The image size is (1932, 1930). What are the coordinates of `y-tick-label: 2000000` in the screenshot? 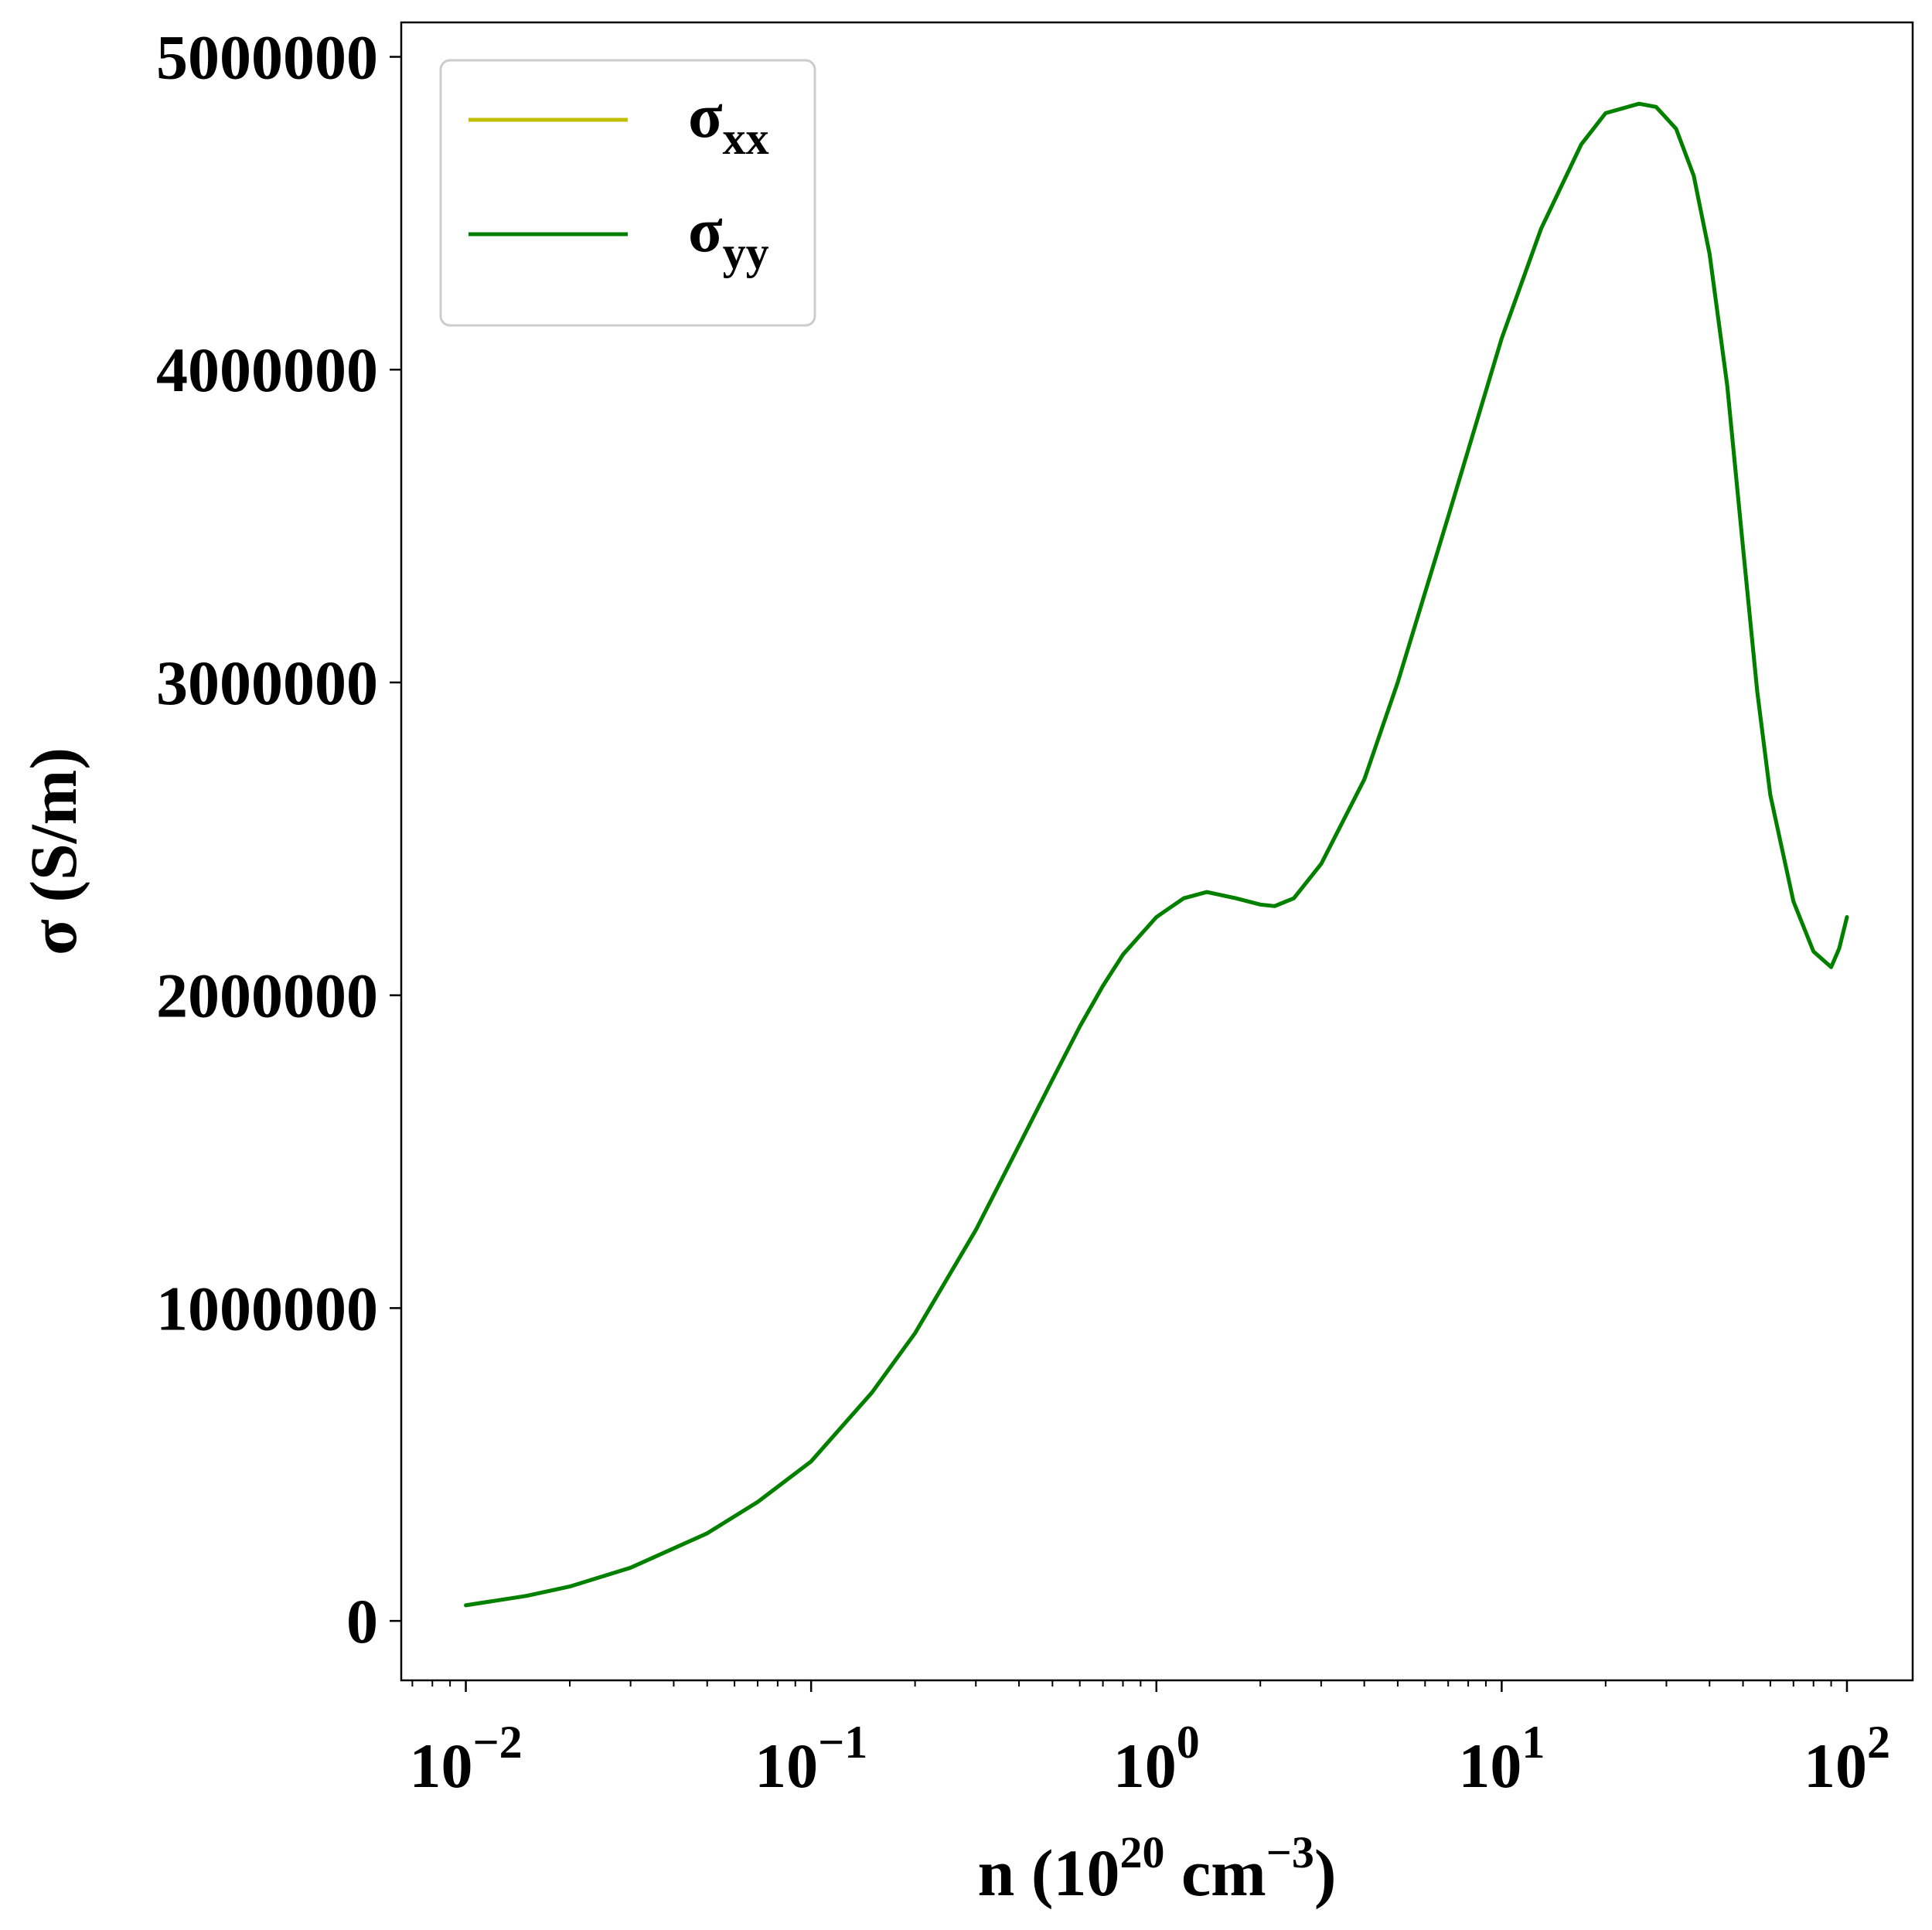 It's located at (267, 996).